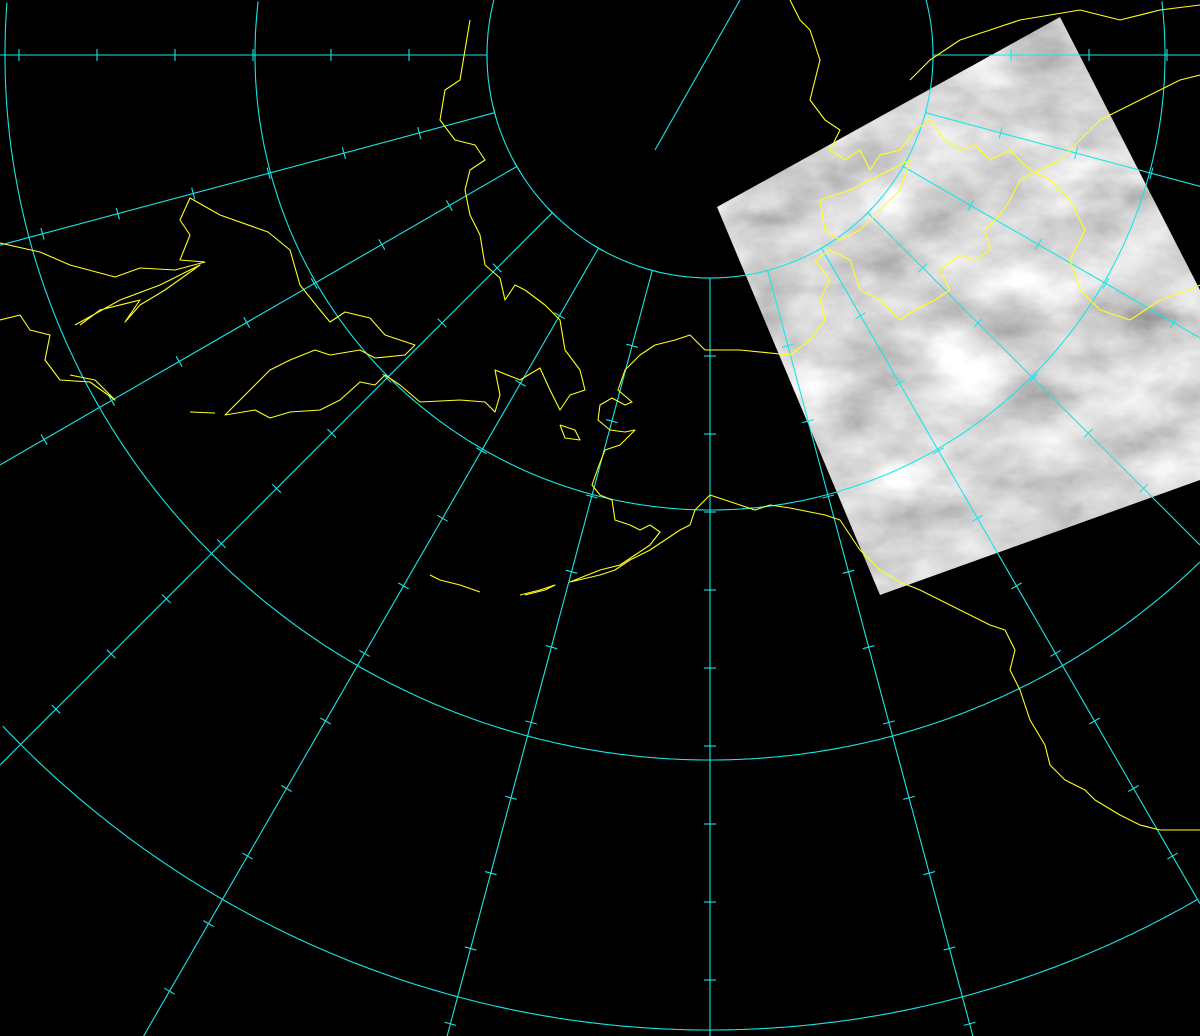  I want to click on coastline-islands, so click(202, 412).